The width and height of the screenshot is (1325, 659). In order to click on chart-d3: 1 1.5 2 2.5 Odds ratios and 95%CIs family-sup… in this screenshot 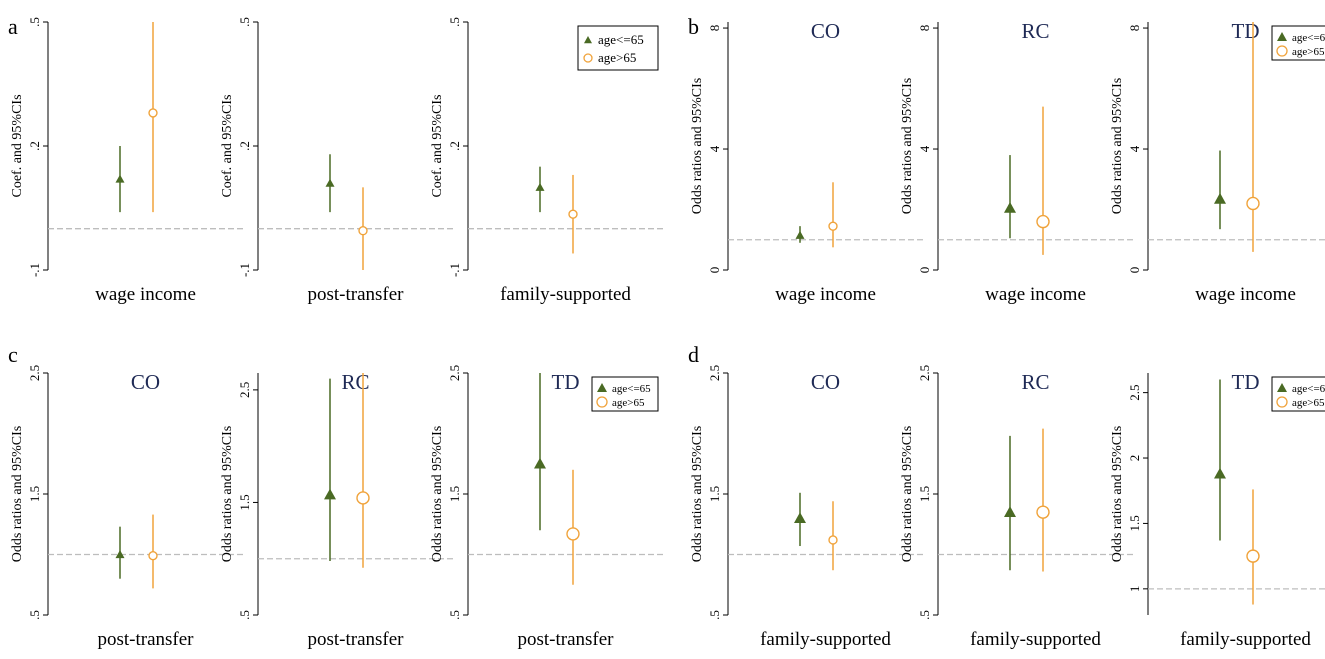, I will do `click(1217, 510)`.